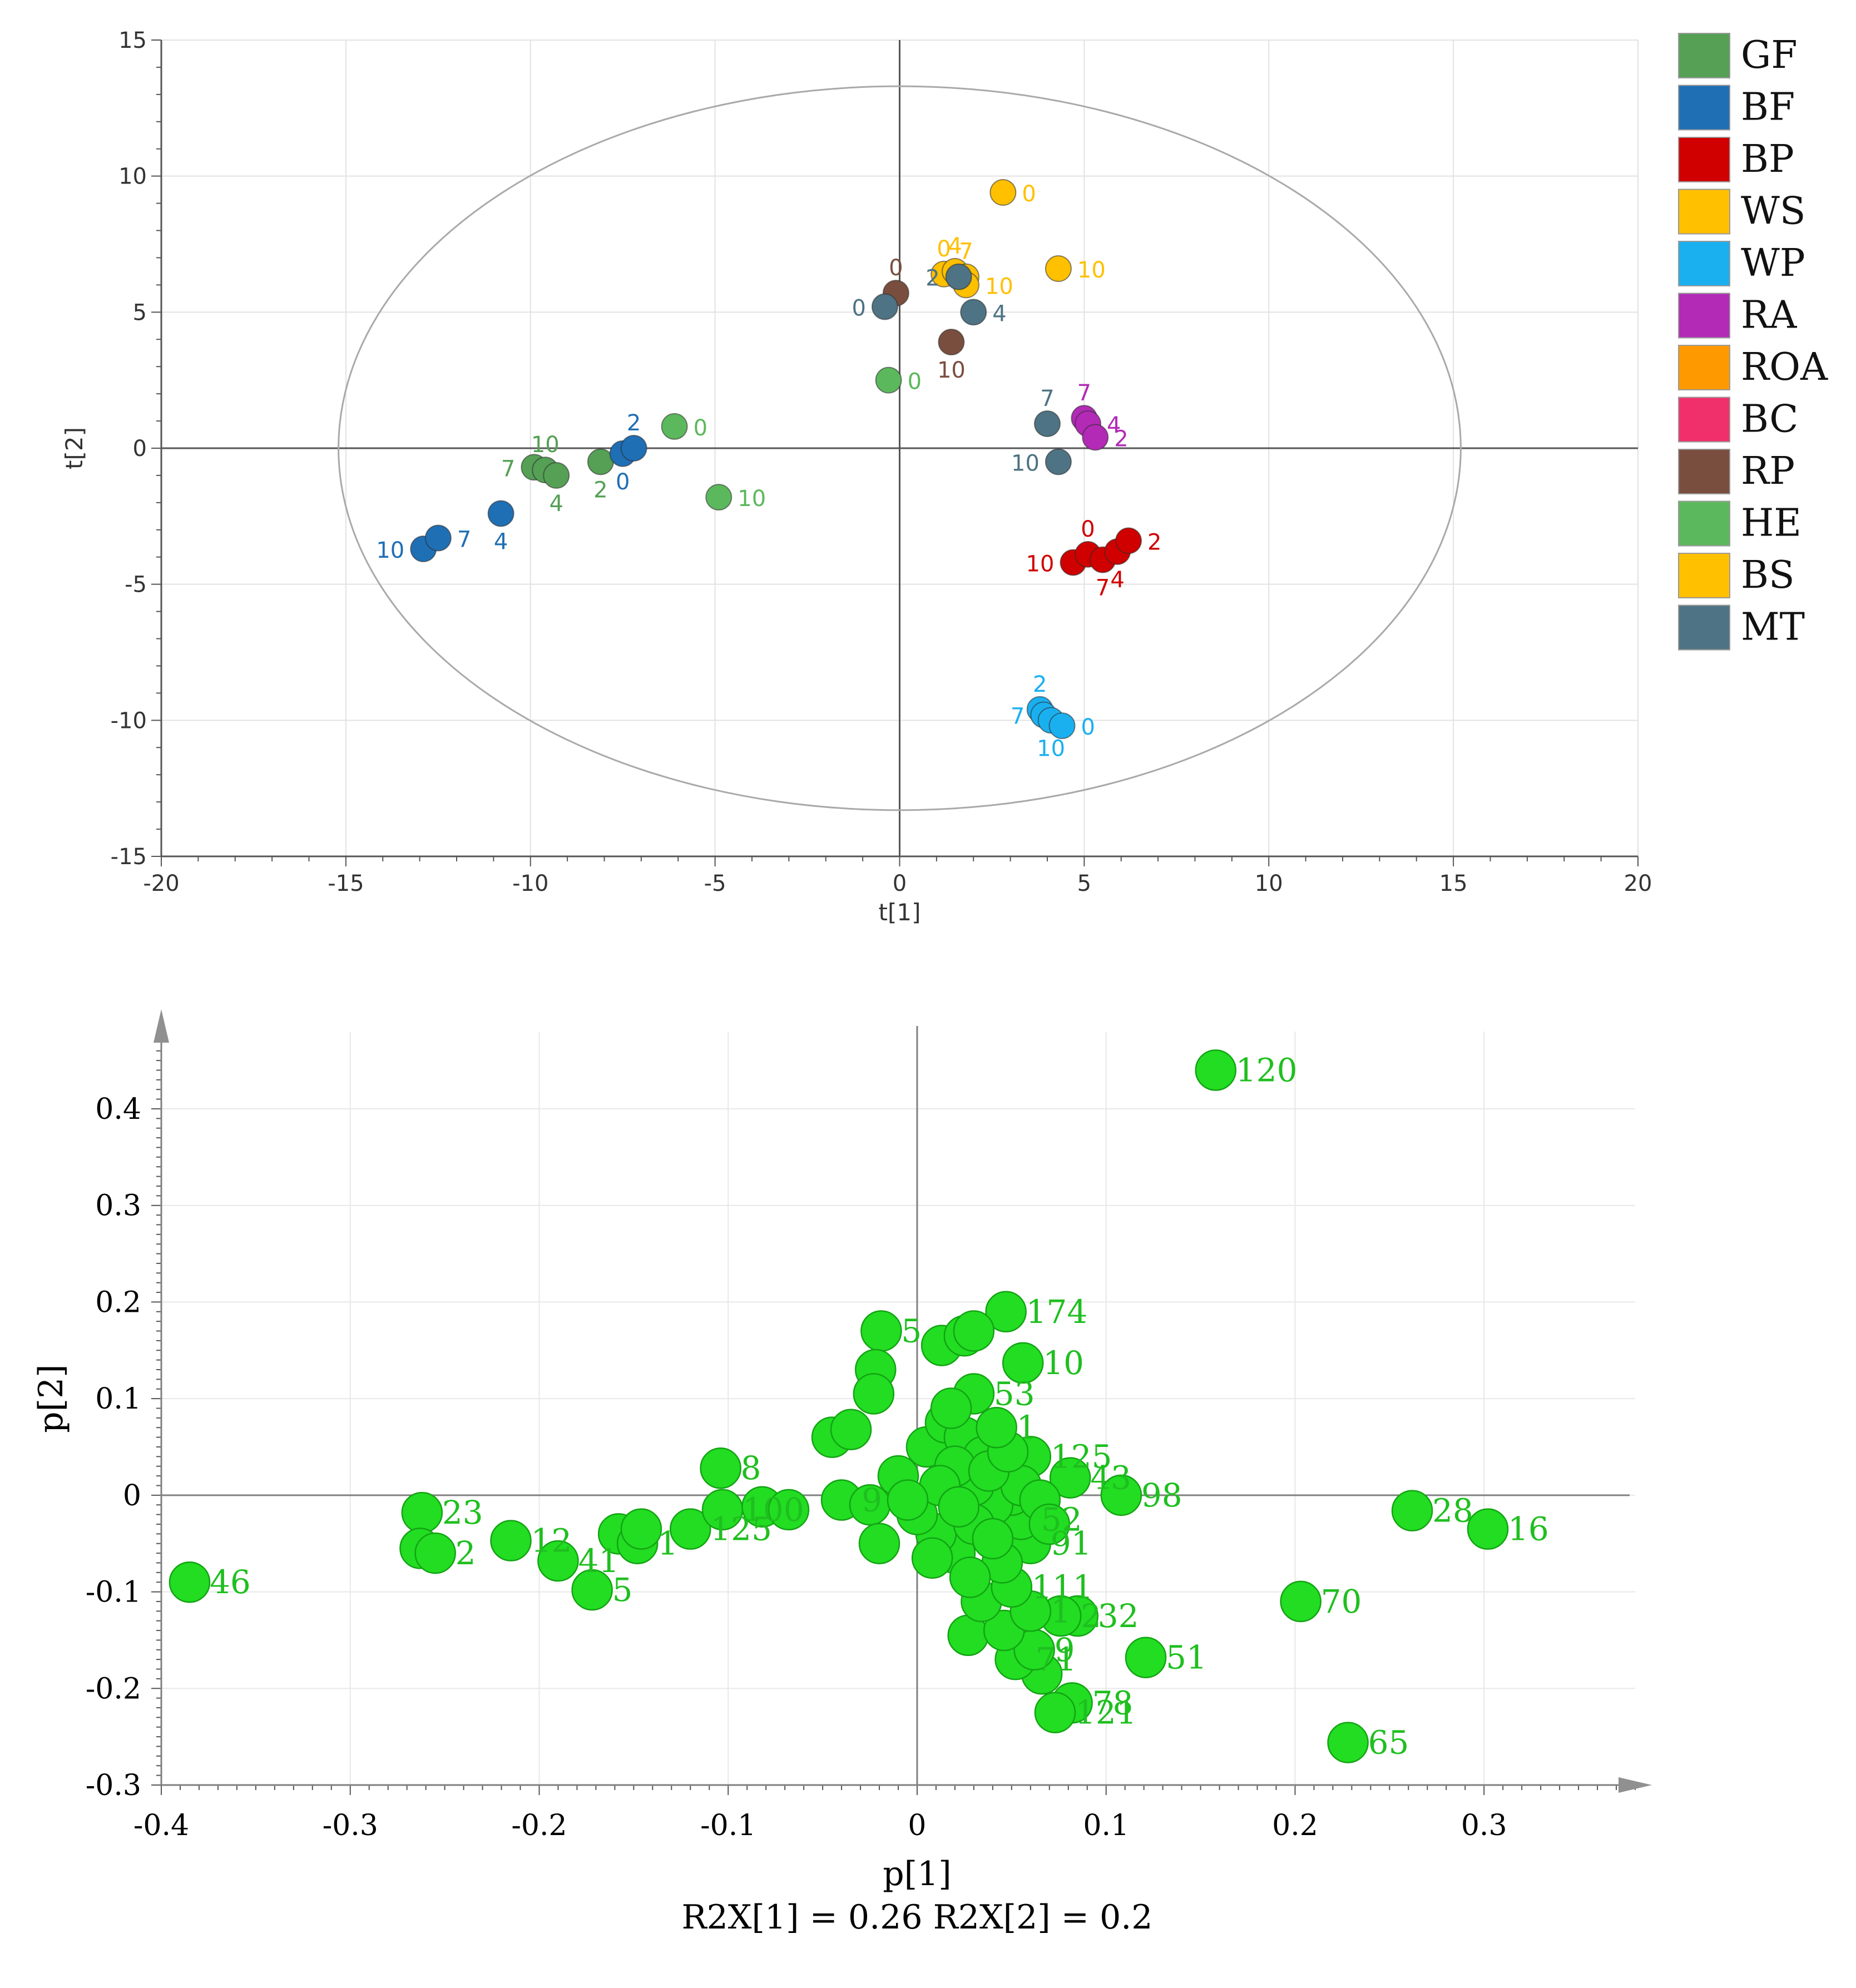  I want to click on loading-point-label: 41, so click(598, 1561).